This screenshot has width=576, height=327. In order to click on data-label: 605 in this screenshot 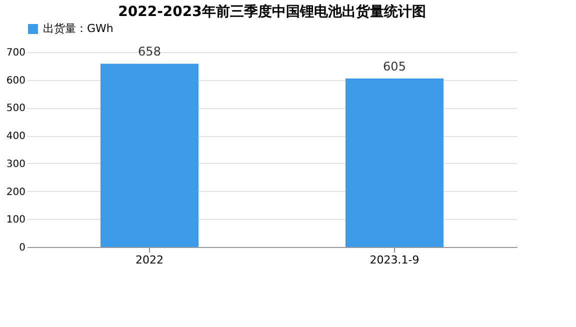, I will do `click(394, 66)`.